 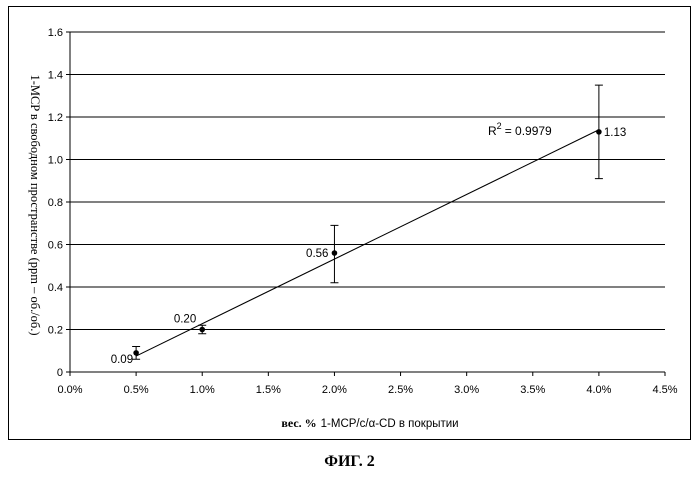 What do you see at coordinates (532, 390) in the screenshot?
I see `x-tick-label: 3.5%` at bounding box center [532, 390].